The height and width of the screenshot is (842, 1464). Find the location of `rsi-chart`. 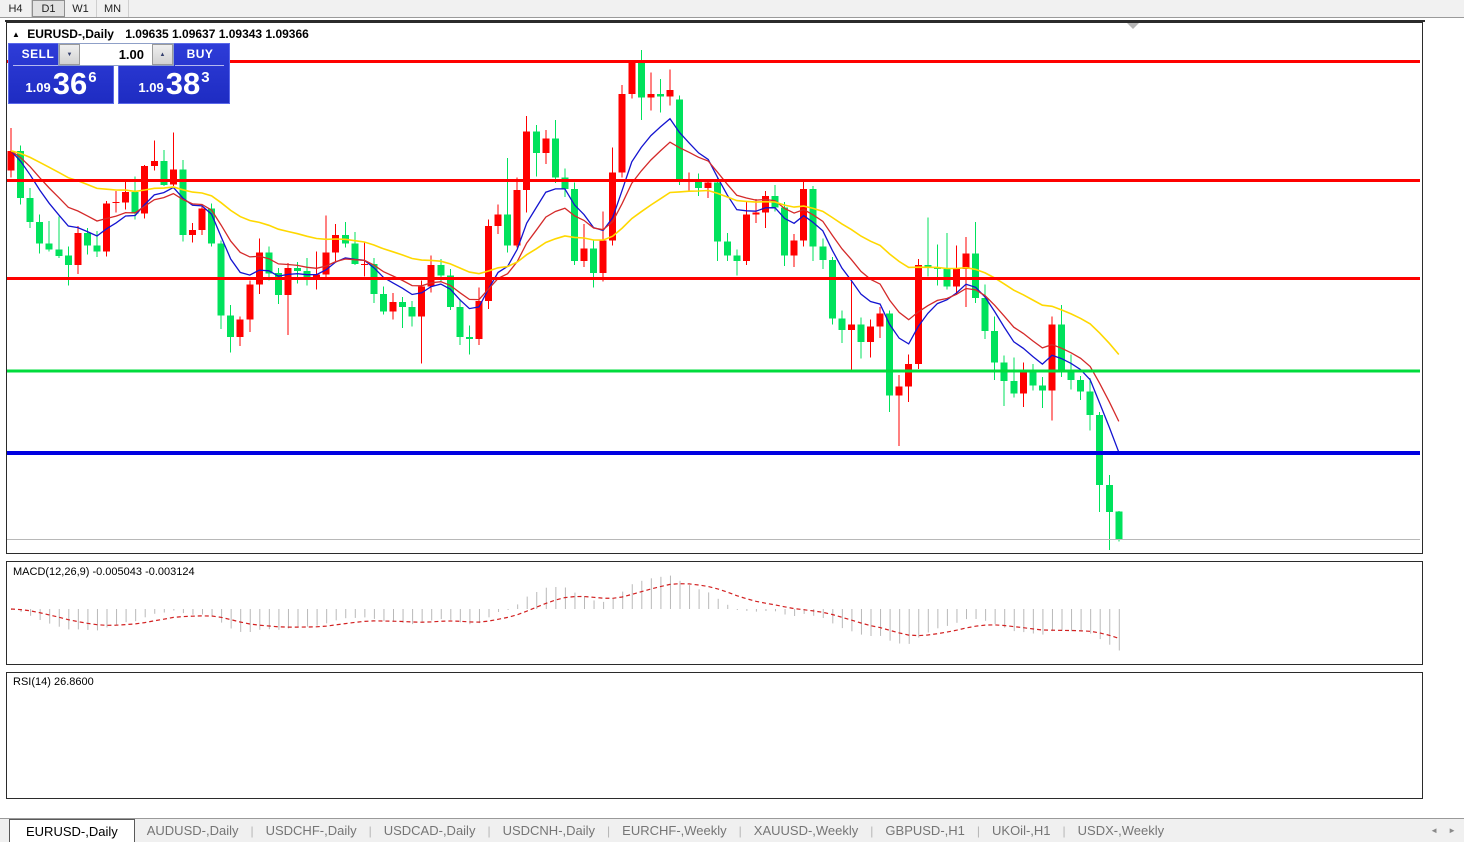

rsi-chart is located at coordinates (713, 734).